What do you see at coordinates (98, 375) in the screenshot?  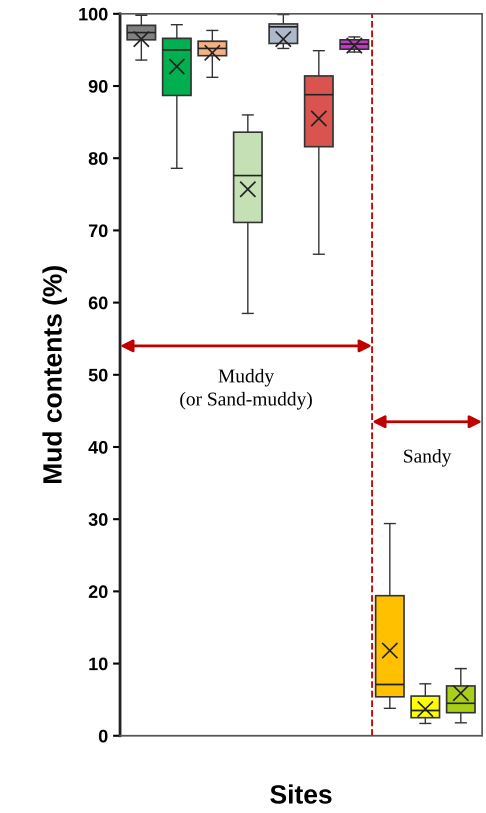 I see `y-tick-label: 50` at bounding box center [98, 375].